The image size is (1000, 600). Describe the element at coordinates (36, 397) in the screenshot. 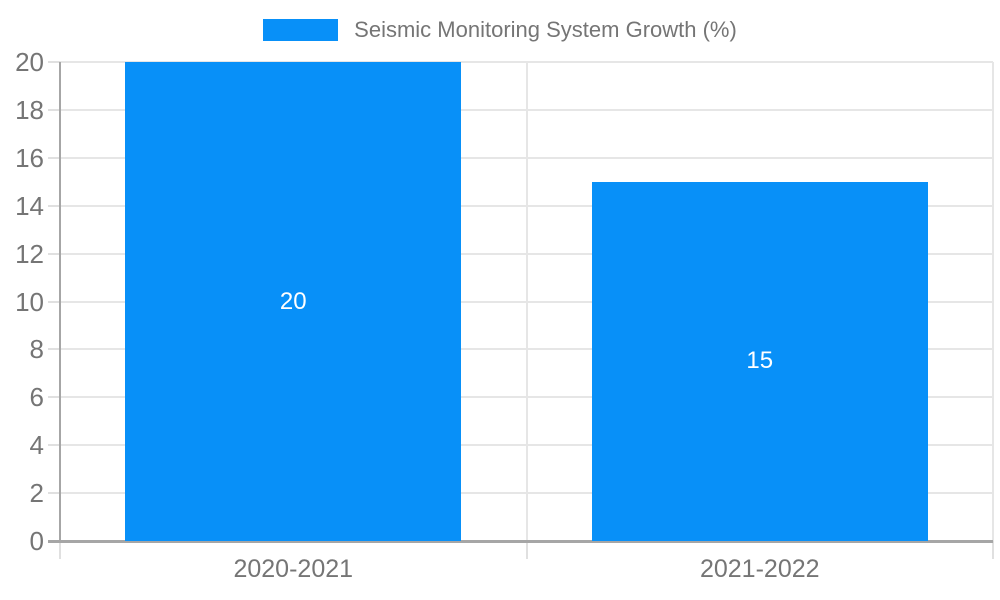

I see `y-axis-tick-label: 6` at that location.